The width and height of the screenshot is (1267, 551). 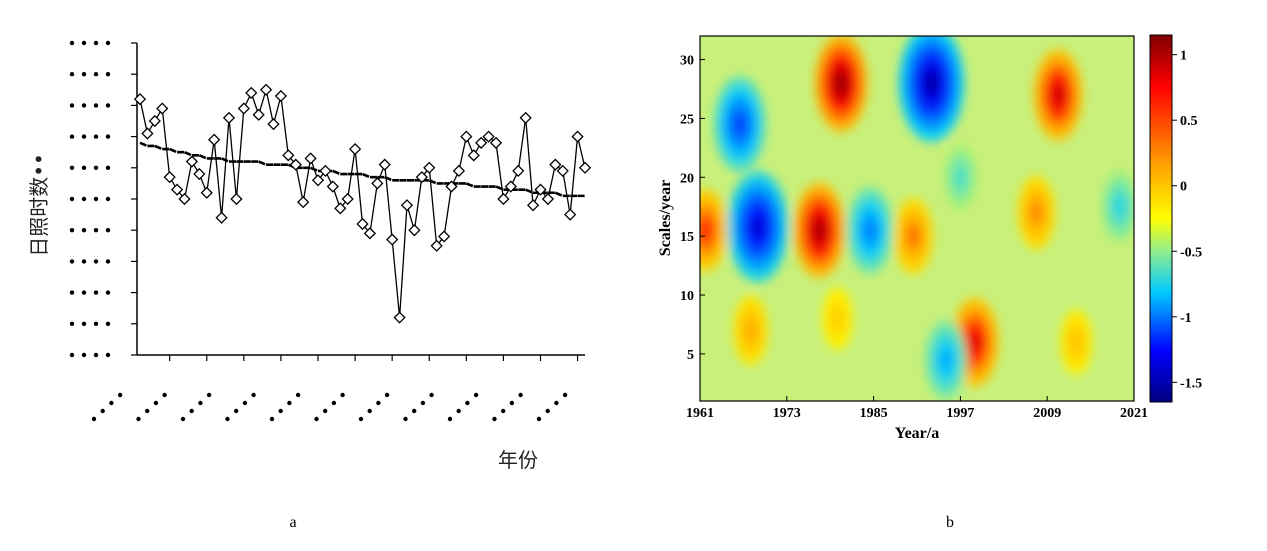 What do you see at coordinates (1187, 220) in the screenshot?
I see `colorbar-ticks: 1 0.5 0 -0.5 -1 -1.5` at bounding box center [1187, 220].